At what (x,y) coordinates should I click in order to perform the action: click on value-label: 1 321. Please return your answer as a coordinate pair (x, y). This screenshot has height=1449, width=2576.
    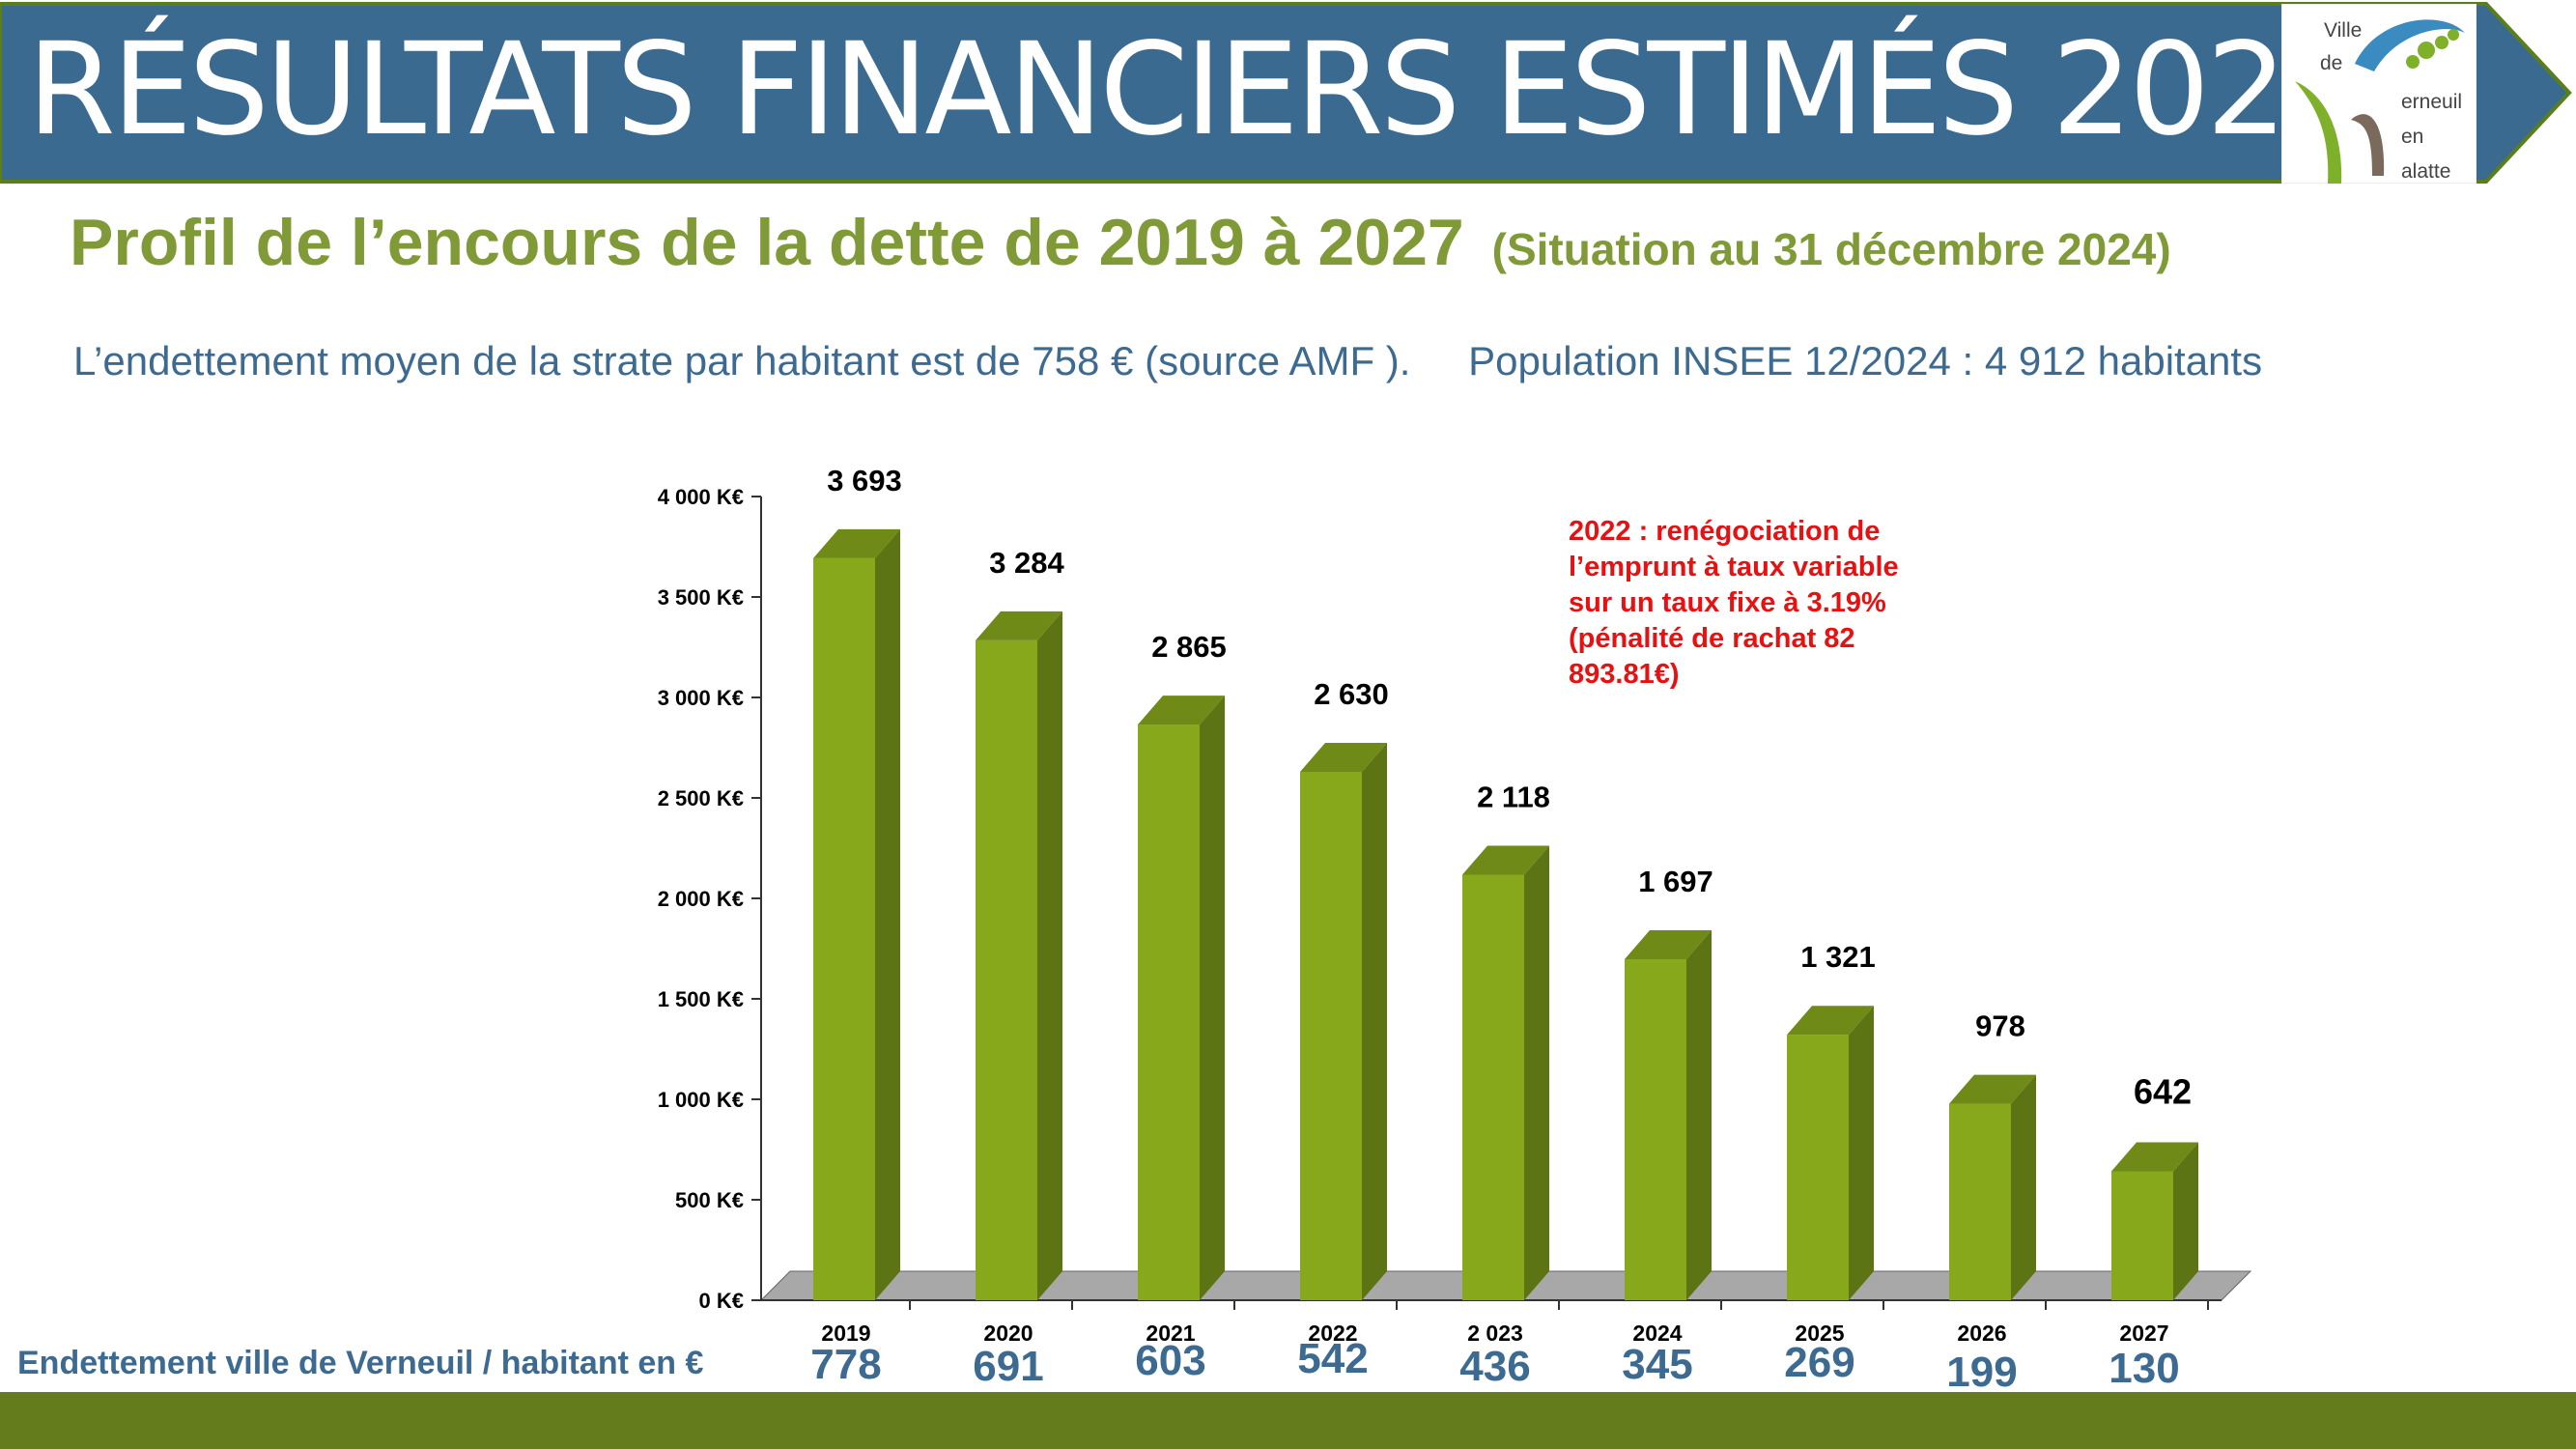
    Looking at the image, I should click on (1838, 957).